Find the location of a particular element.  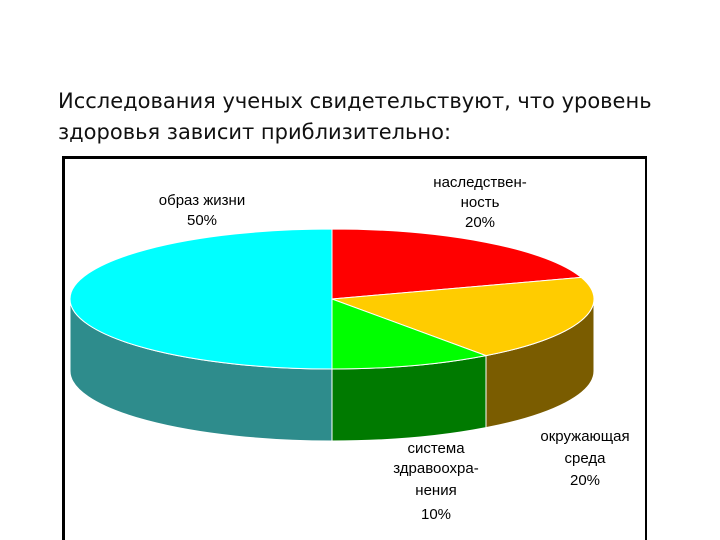

pie-slice-heredity is located at coordinates (457, 264).